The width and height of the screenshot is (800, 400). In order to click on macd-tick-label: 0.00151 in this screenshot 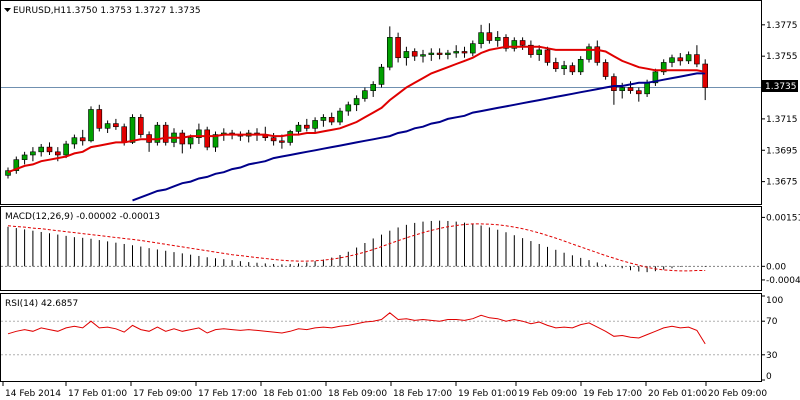, I will do `click(783, 218)`.